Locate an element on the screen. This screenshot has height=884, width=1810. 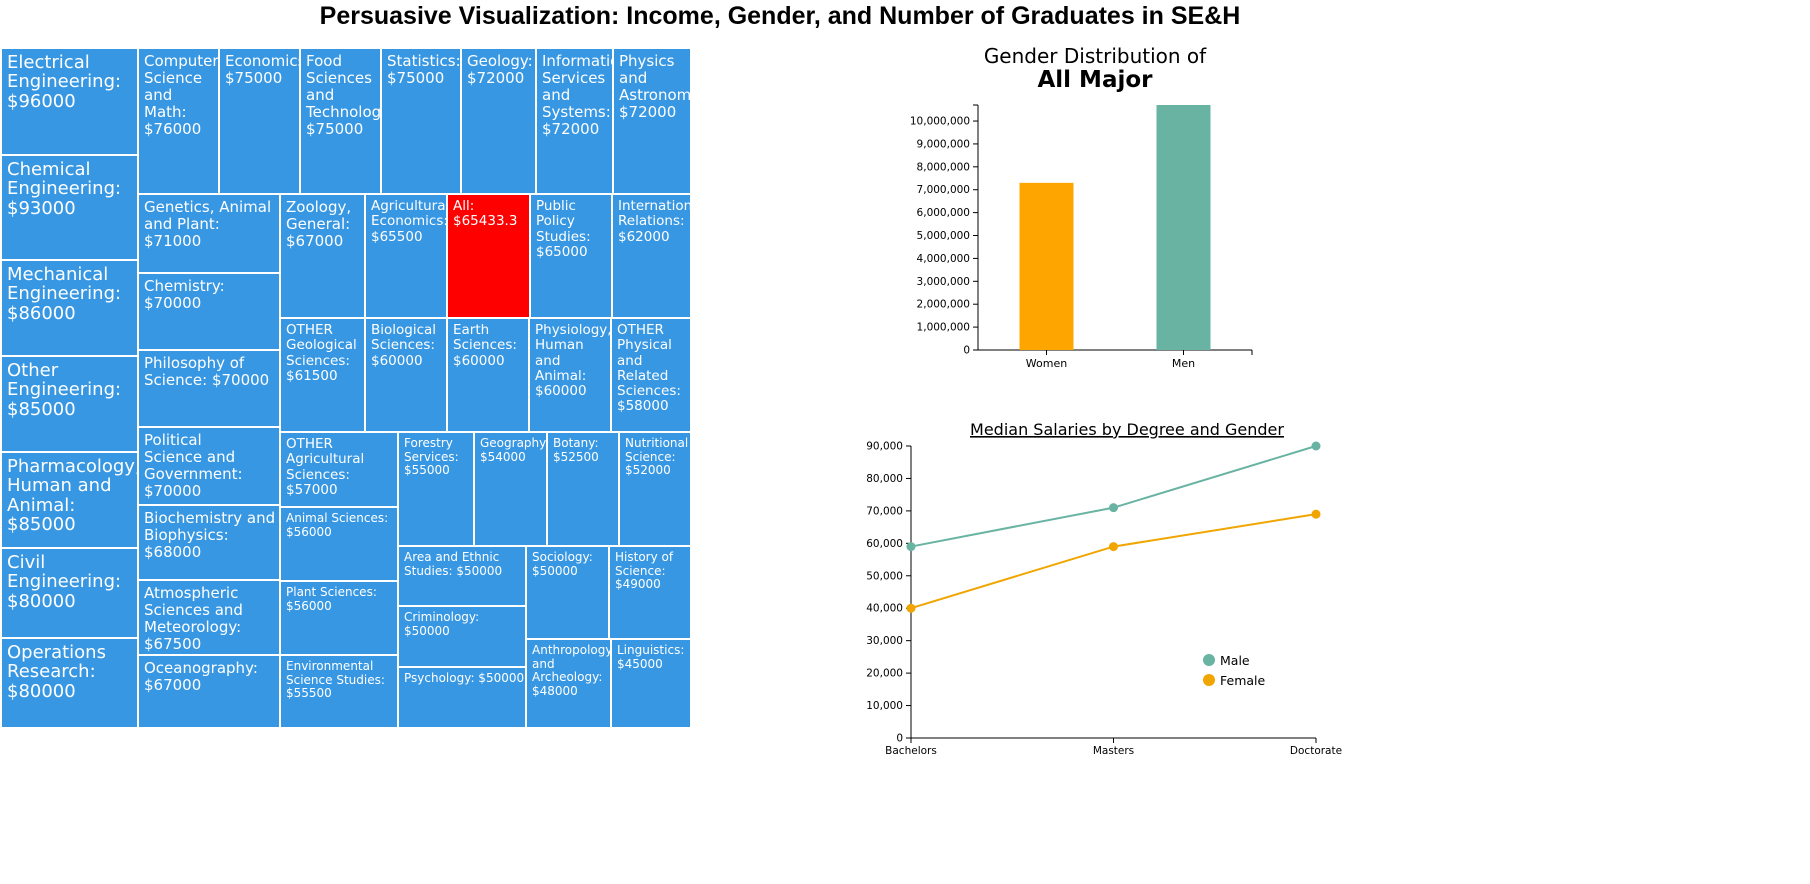
treemap-tile-other-engineering: Other Engineering: $85000 is located at coordinates (70, 405).